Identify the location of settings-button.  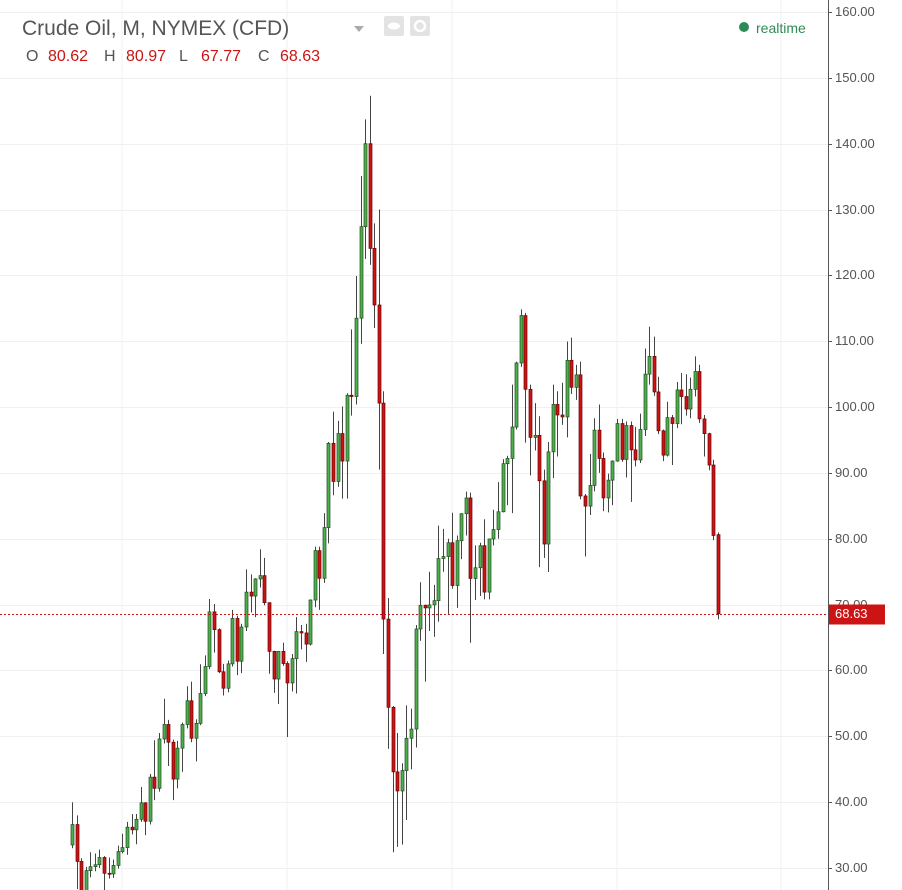
(420, 26).